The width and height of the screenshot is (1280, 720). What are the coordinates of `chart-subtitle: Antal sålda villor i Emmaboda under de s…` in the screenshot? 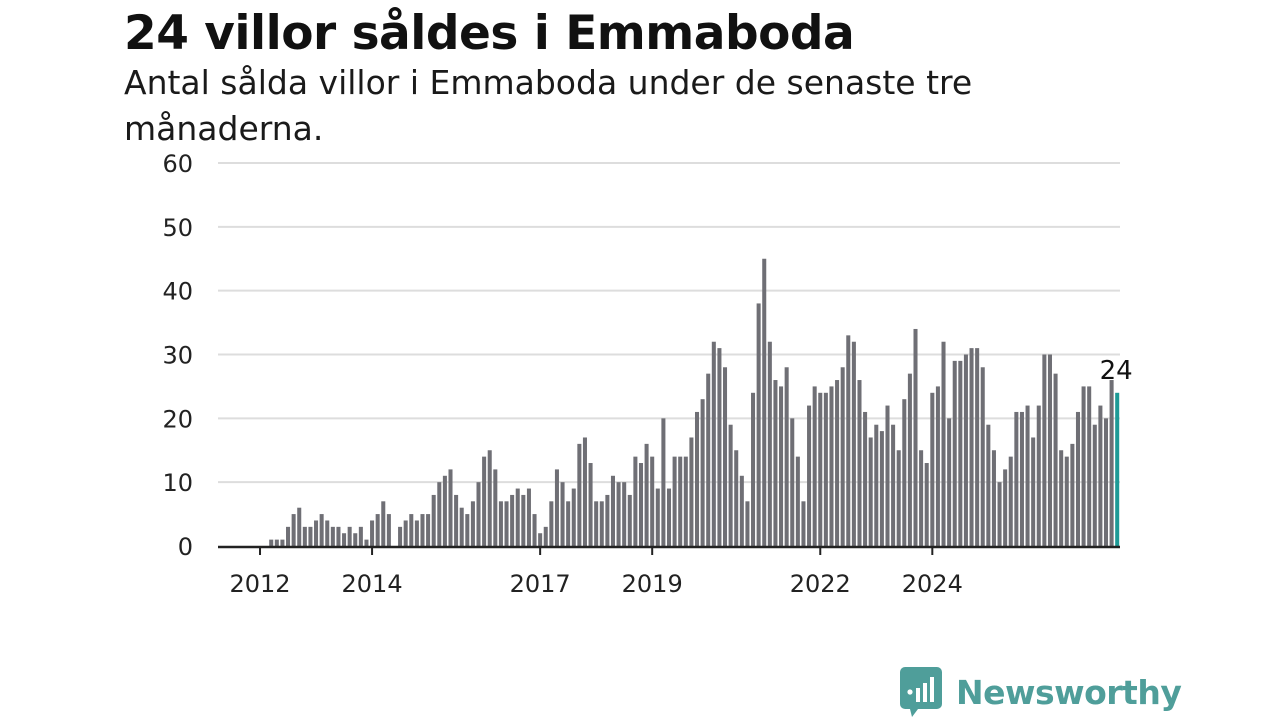 It's located at (548, 105).